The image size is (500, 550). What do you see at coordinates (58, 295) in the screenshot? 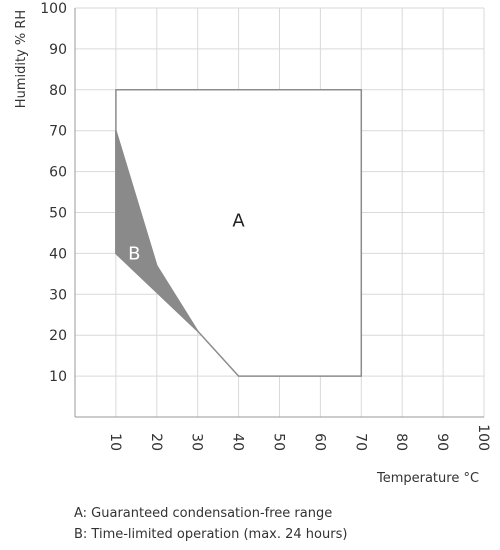
I see `y-tick-label-30: 30` at bounding box center [58, 295].